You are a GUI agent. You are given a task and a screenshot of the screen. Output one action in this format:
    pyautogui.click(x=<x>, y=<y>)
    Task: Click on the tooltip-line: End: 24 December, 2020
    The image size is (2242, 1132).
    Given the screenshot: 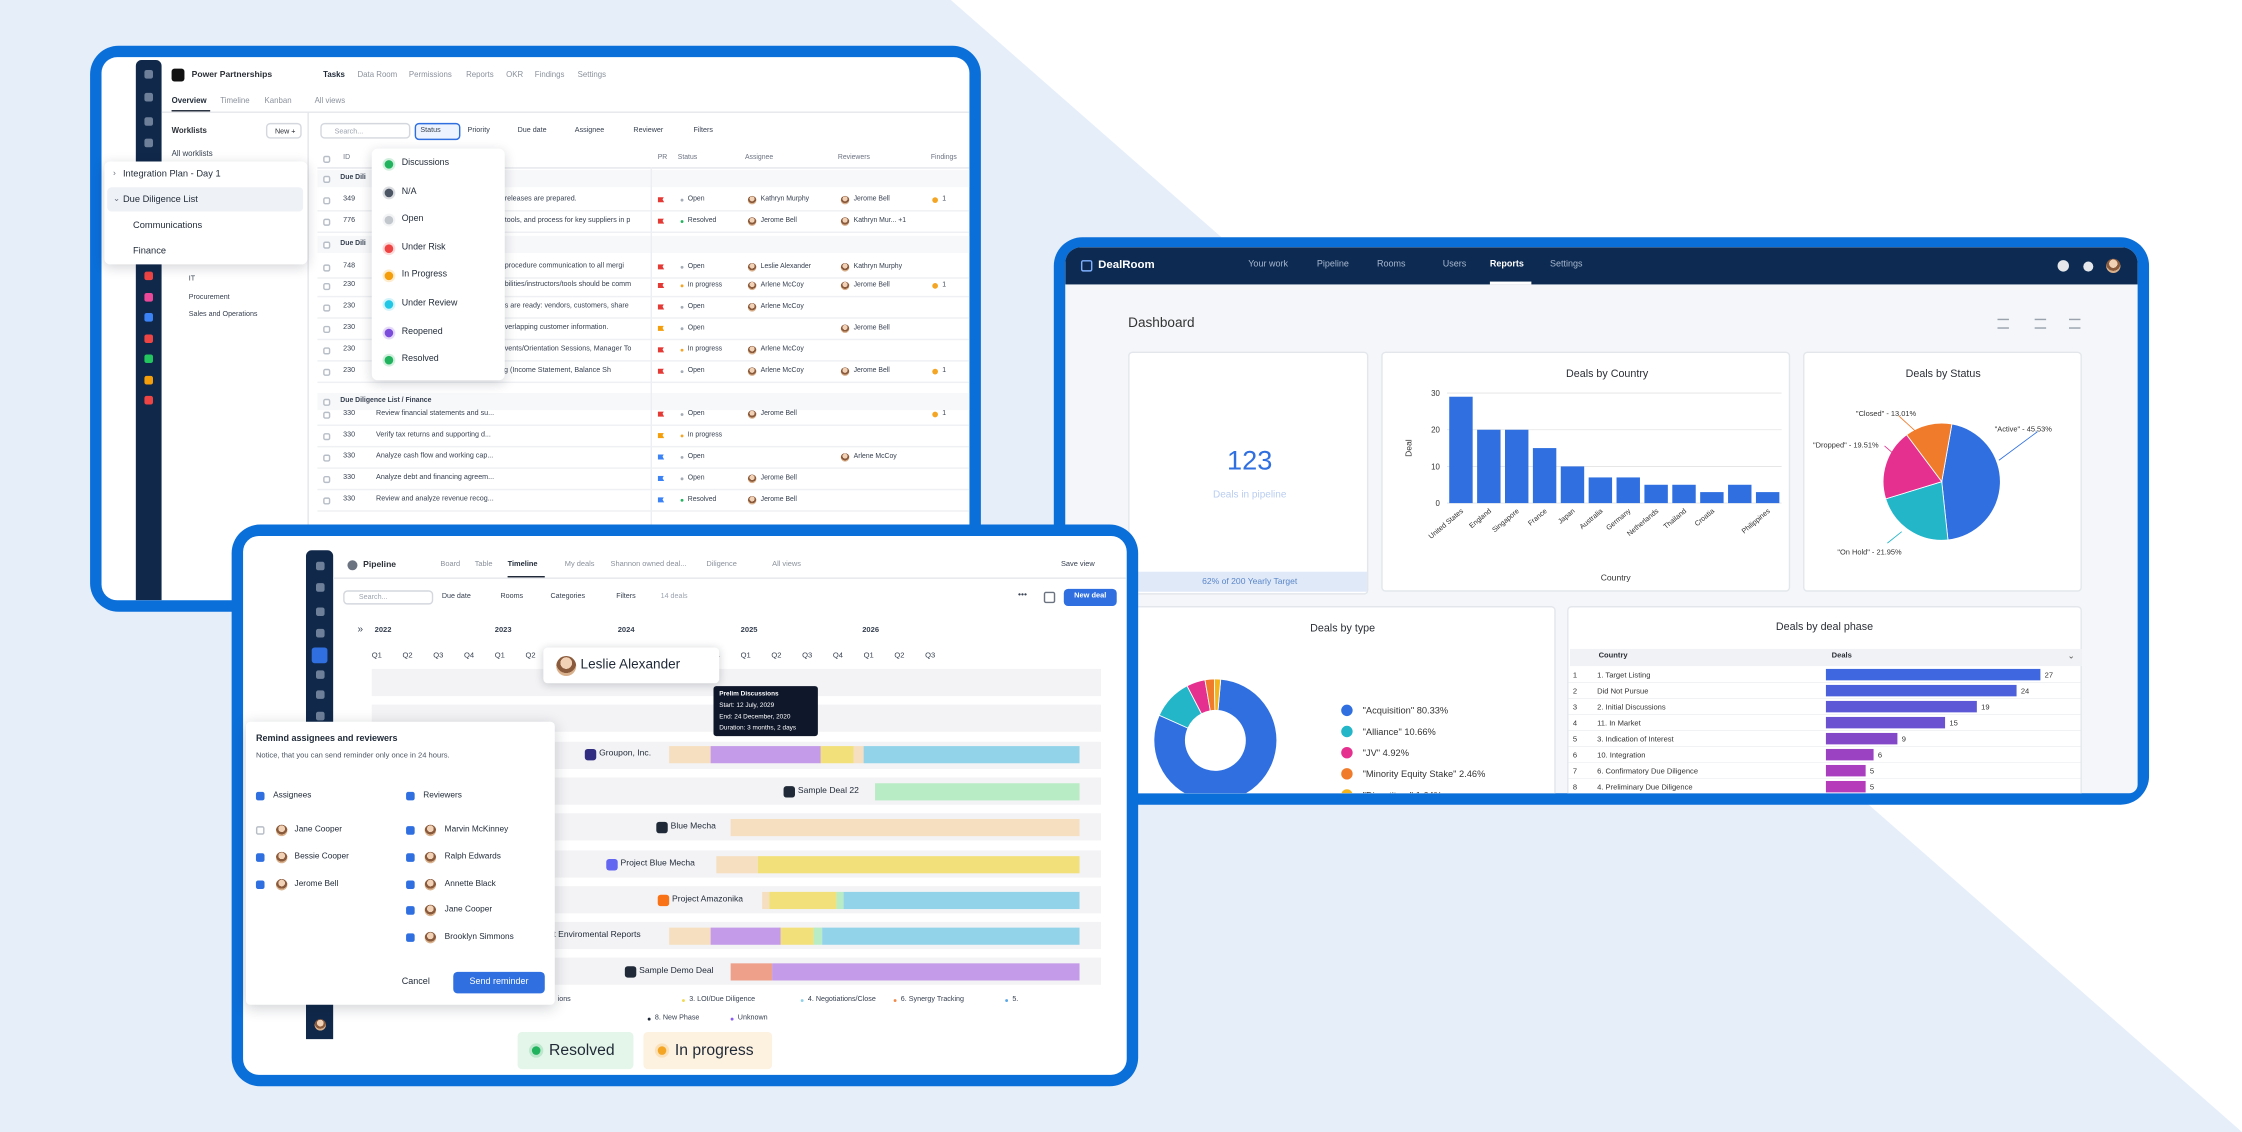 What is the action you would take?
    pyautogui.click(x=755, y=716)
    